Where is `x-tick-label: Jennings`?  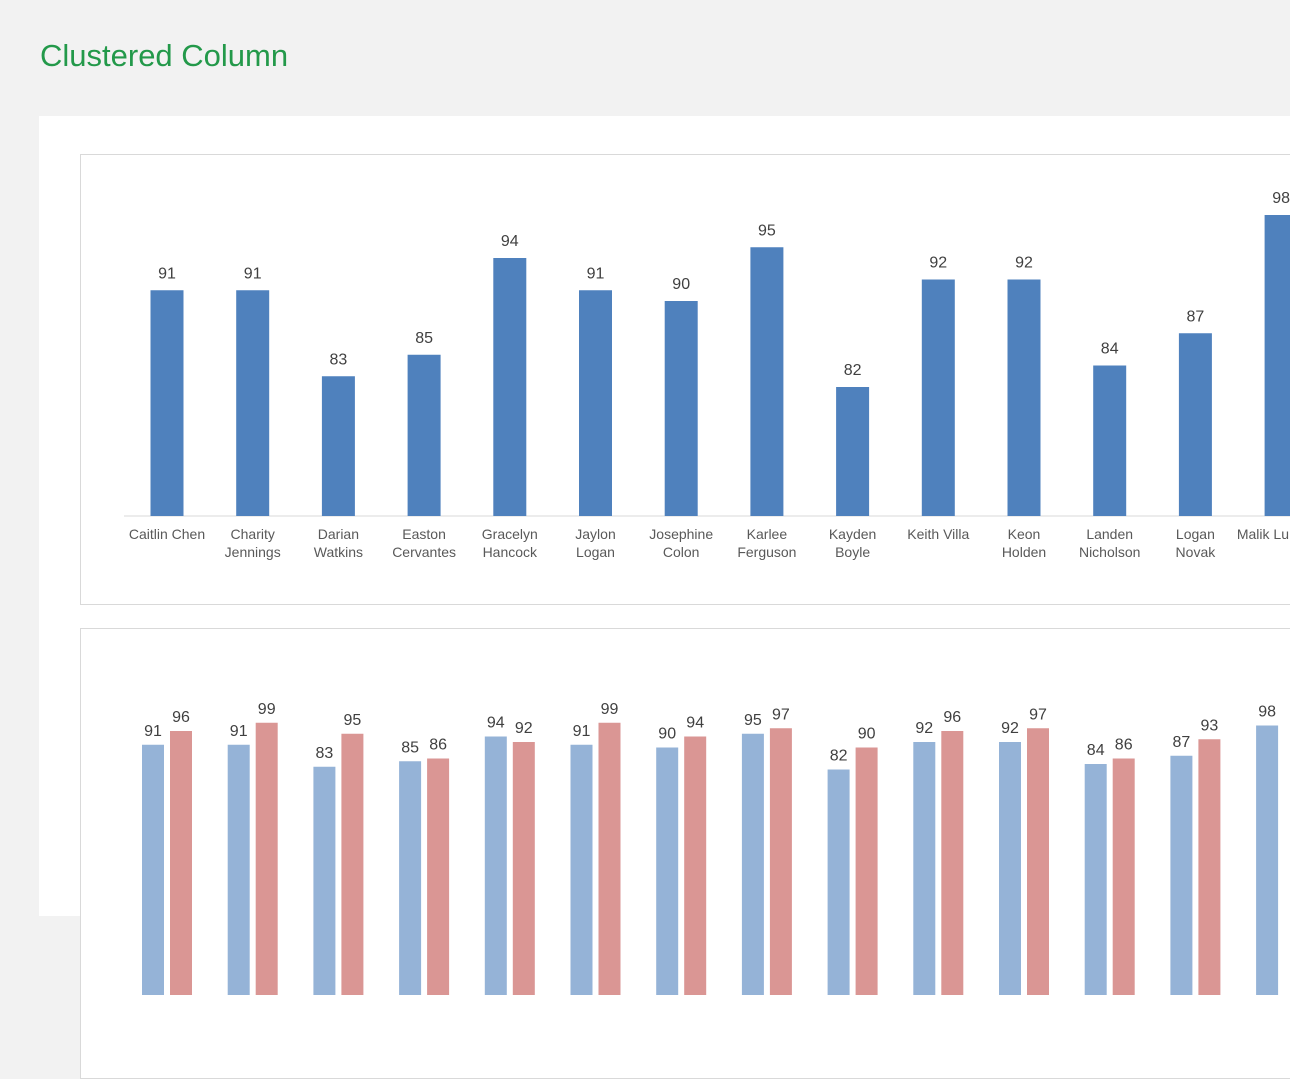
x-tick-label: Jennings is located at coordinates (253, 552).